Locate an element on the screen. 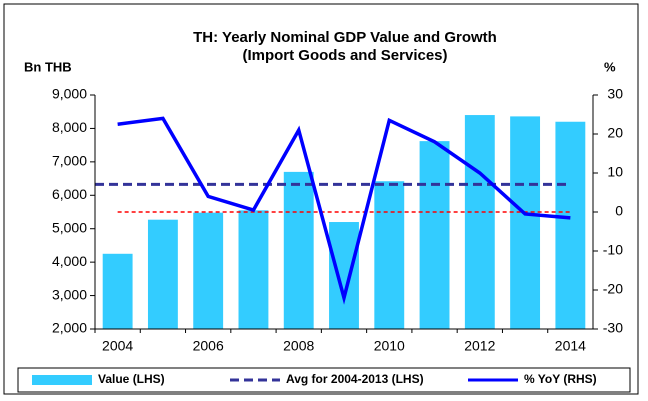 The width and height of the screenshot is (648, 401). legend-box is located at coordinates (324, 380).